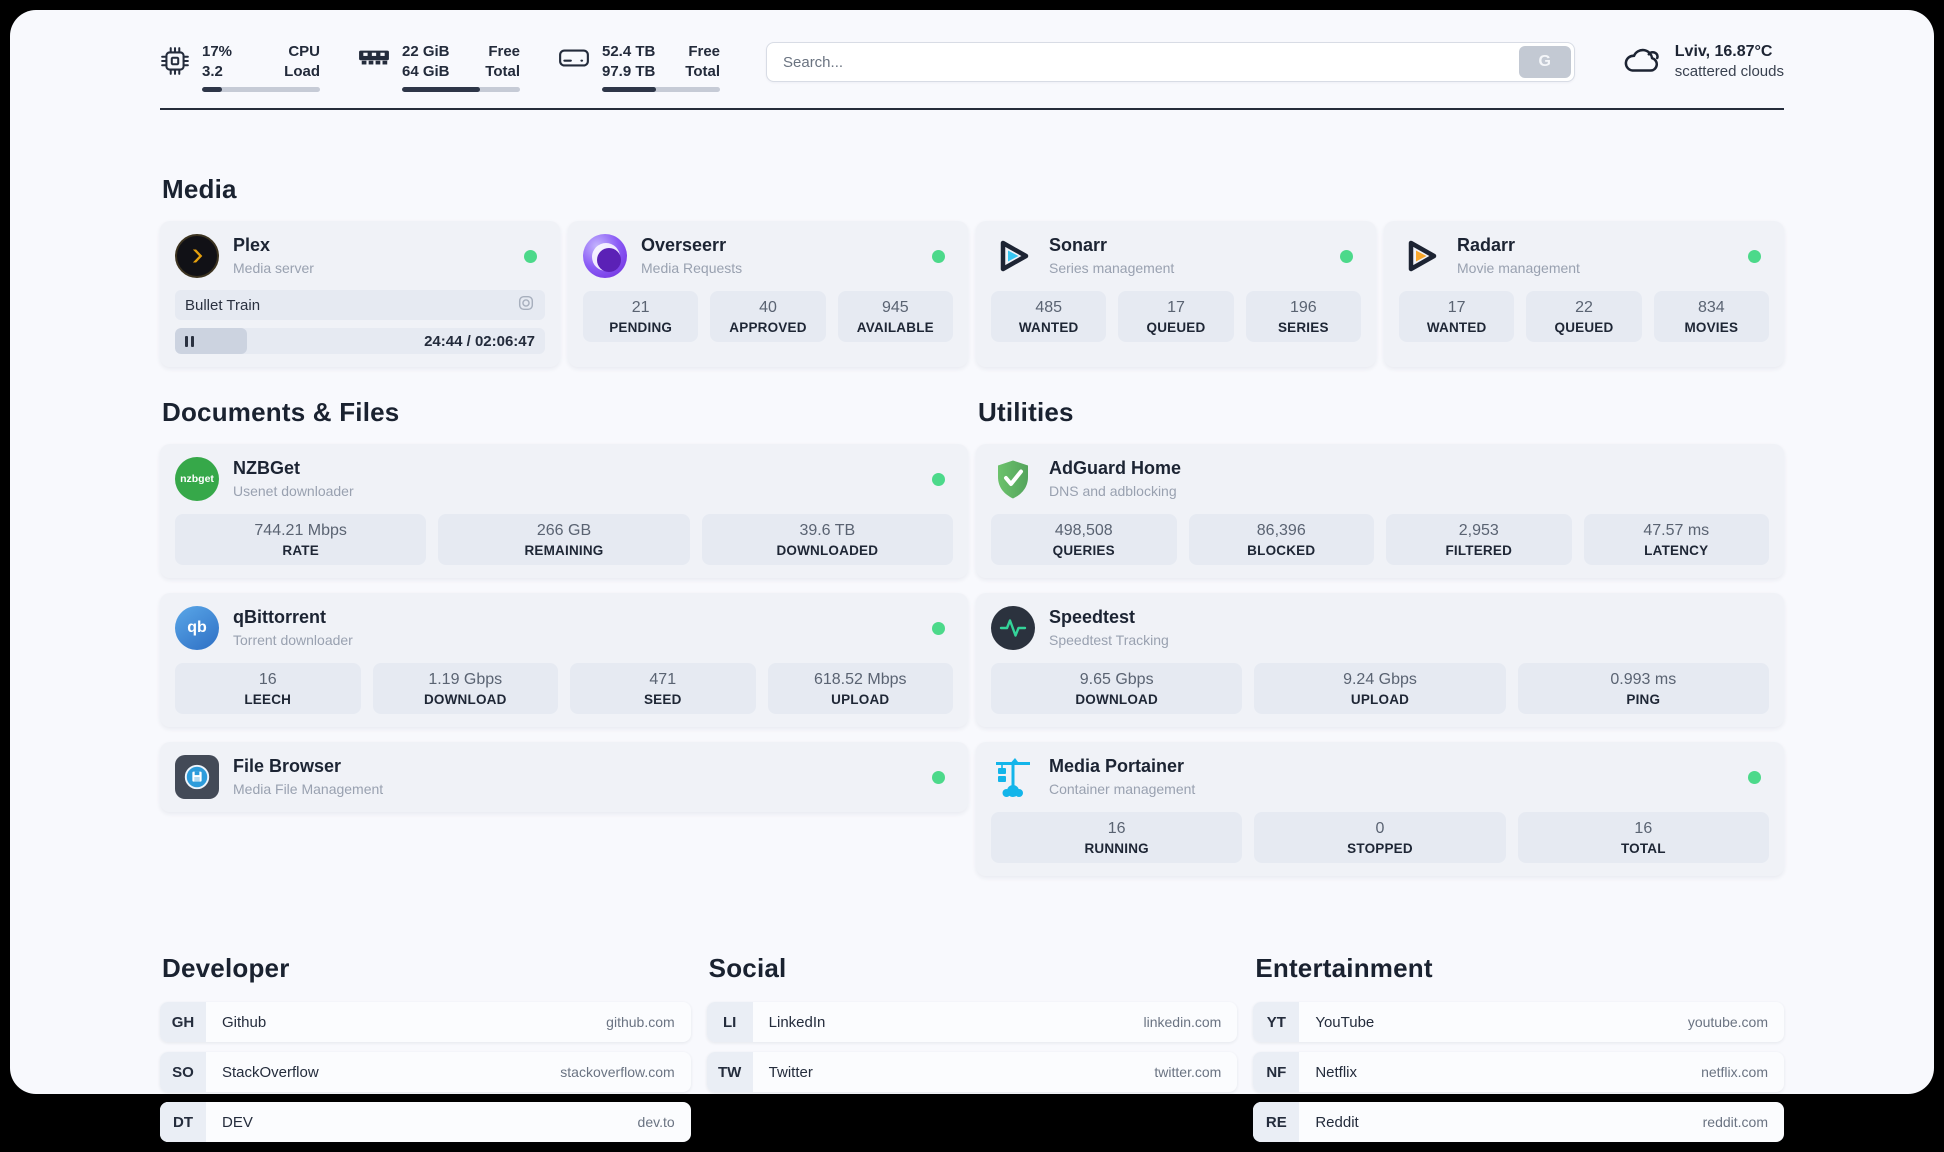 The image size is (1944, 1152). What do you see at coordinates (360, 341) in the screenshot?
I see `playback-progress-bar: 24:44 / 02:06:47` at bounding box center [360, 341].